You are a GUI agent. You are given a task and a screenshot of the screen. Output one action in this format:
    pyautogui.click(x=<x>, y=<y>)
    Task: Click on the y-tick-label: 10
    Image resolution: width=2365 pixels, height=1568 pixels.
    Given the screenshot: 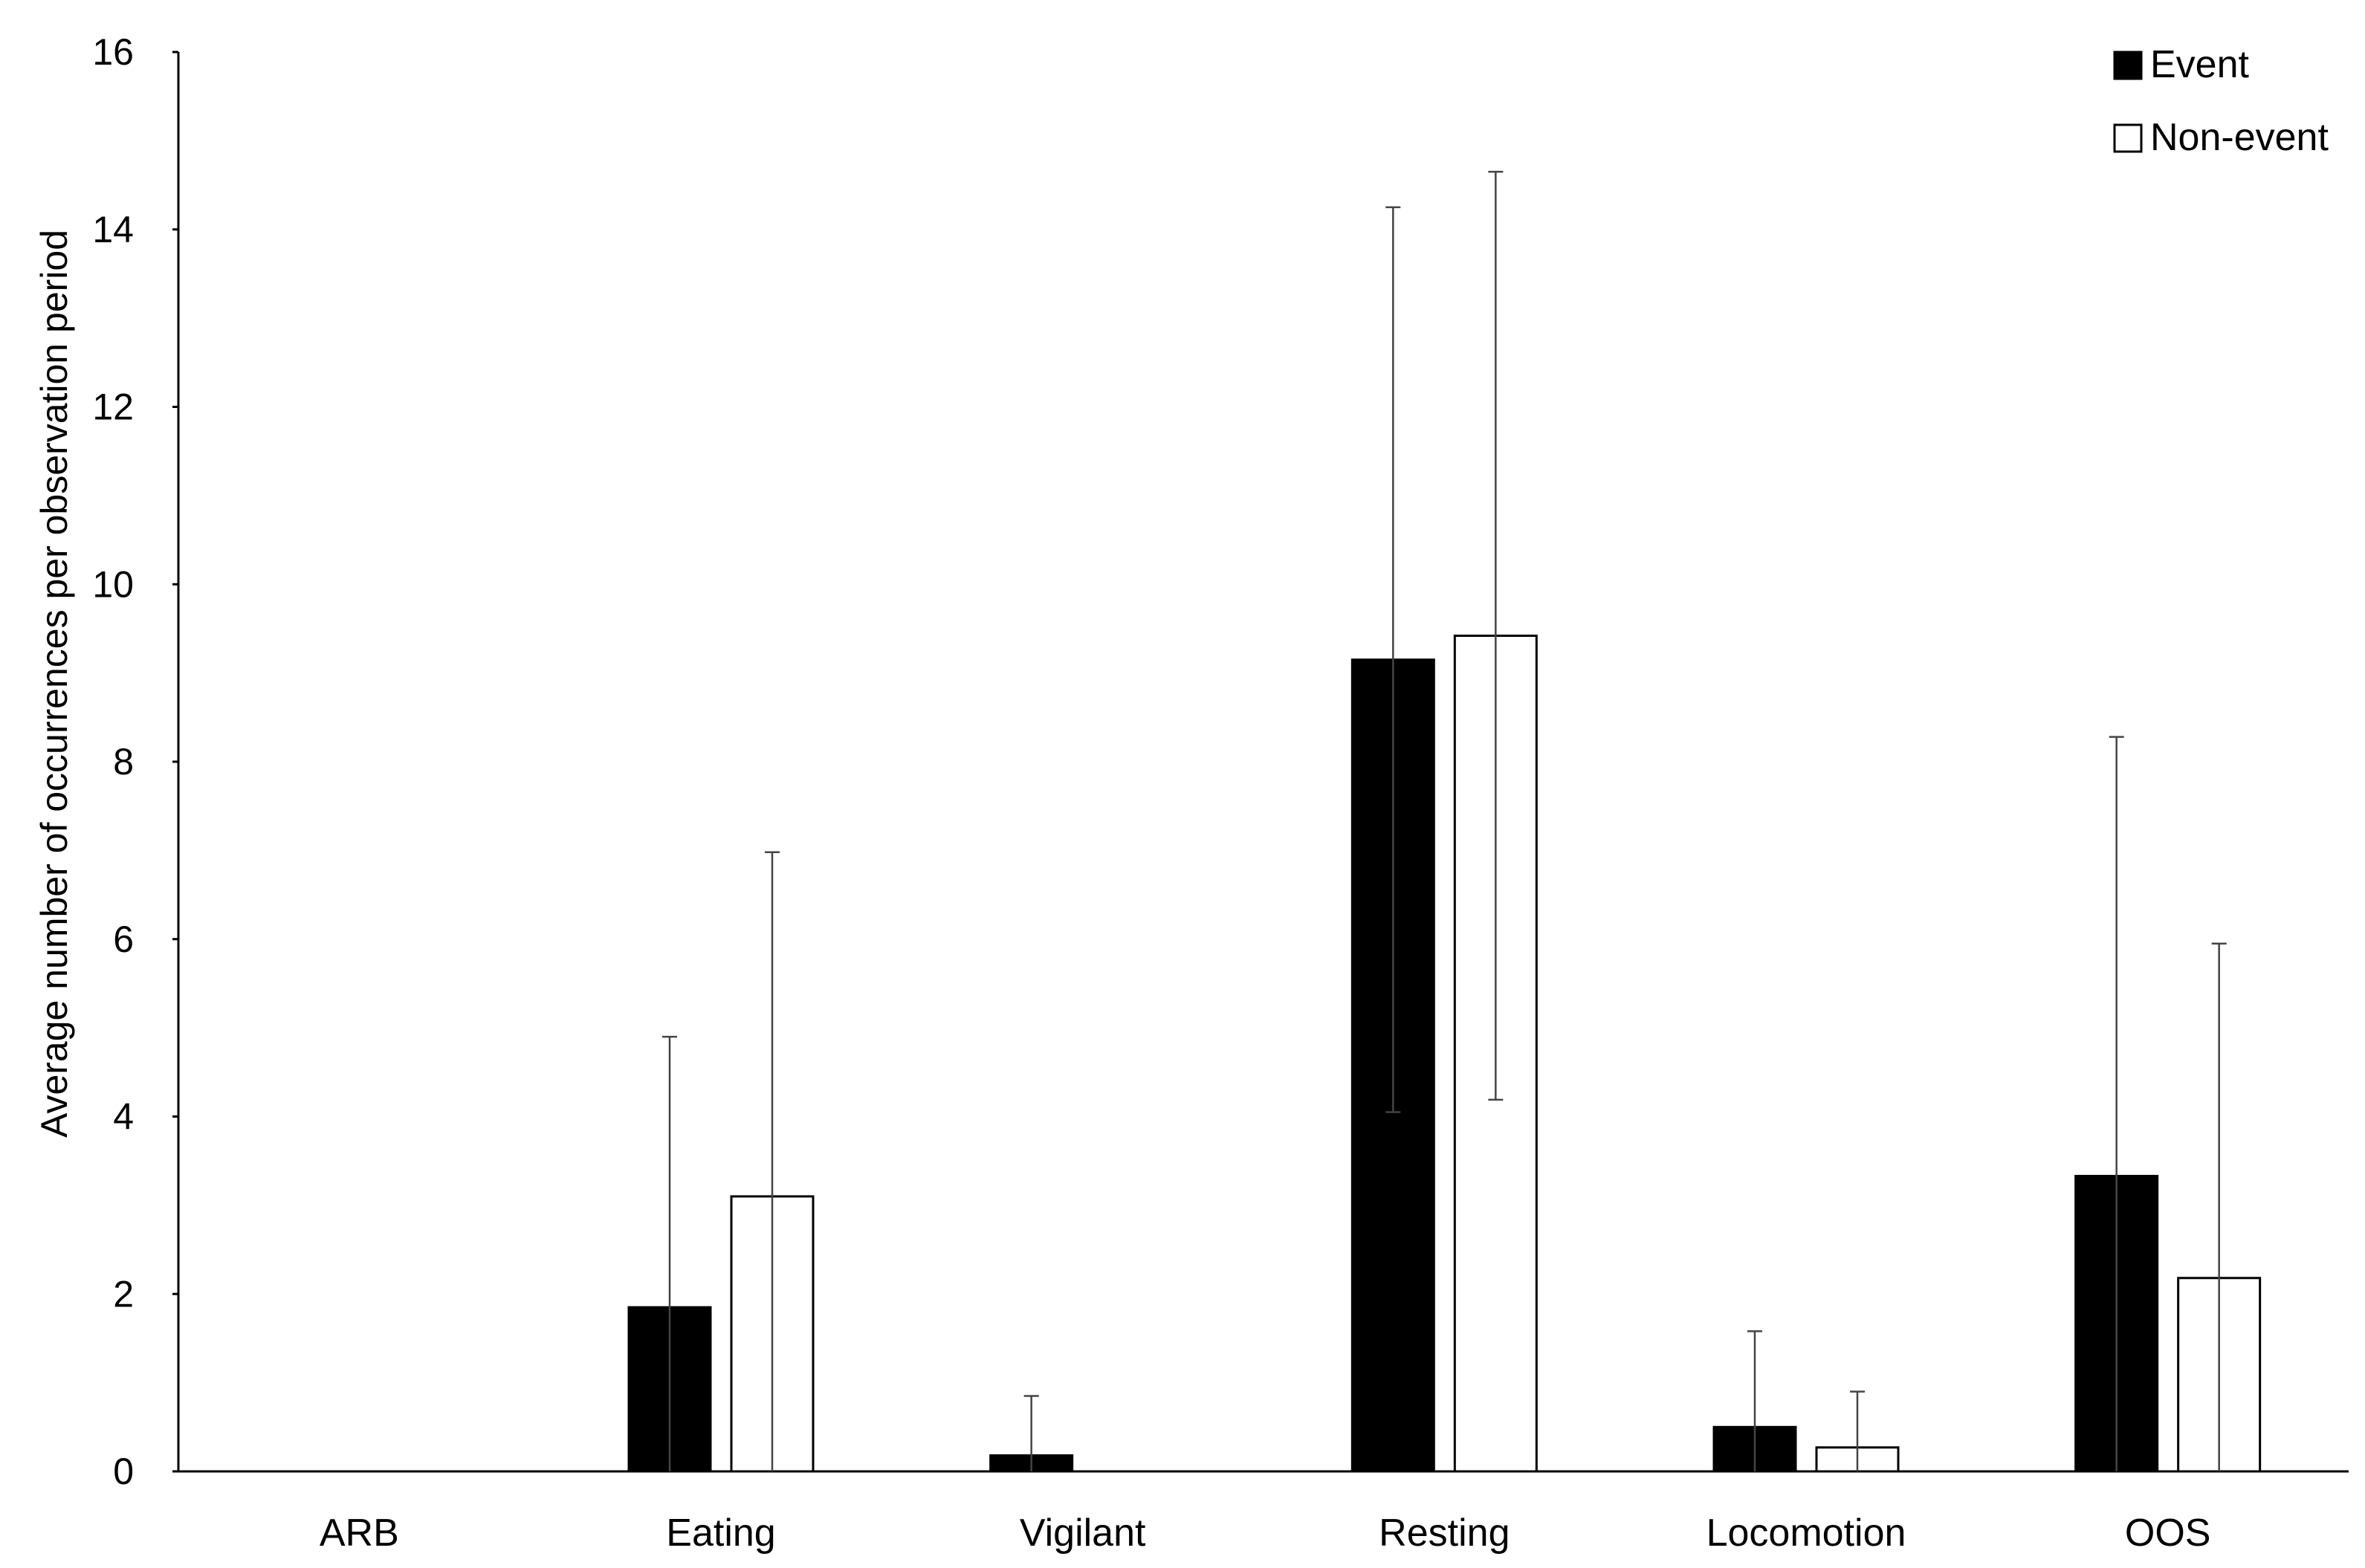 What is the action you would take?
    pyautogui.click(x=113, y=584)
    